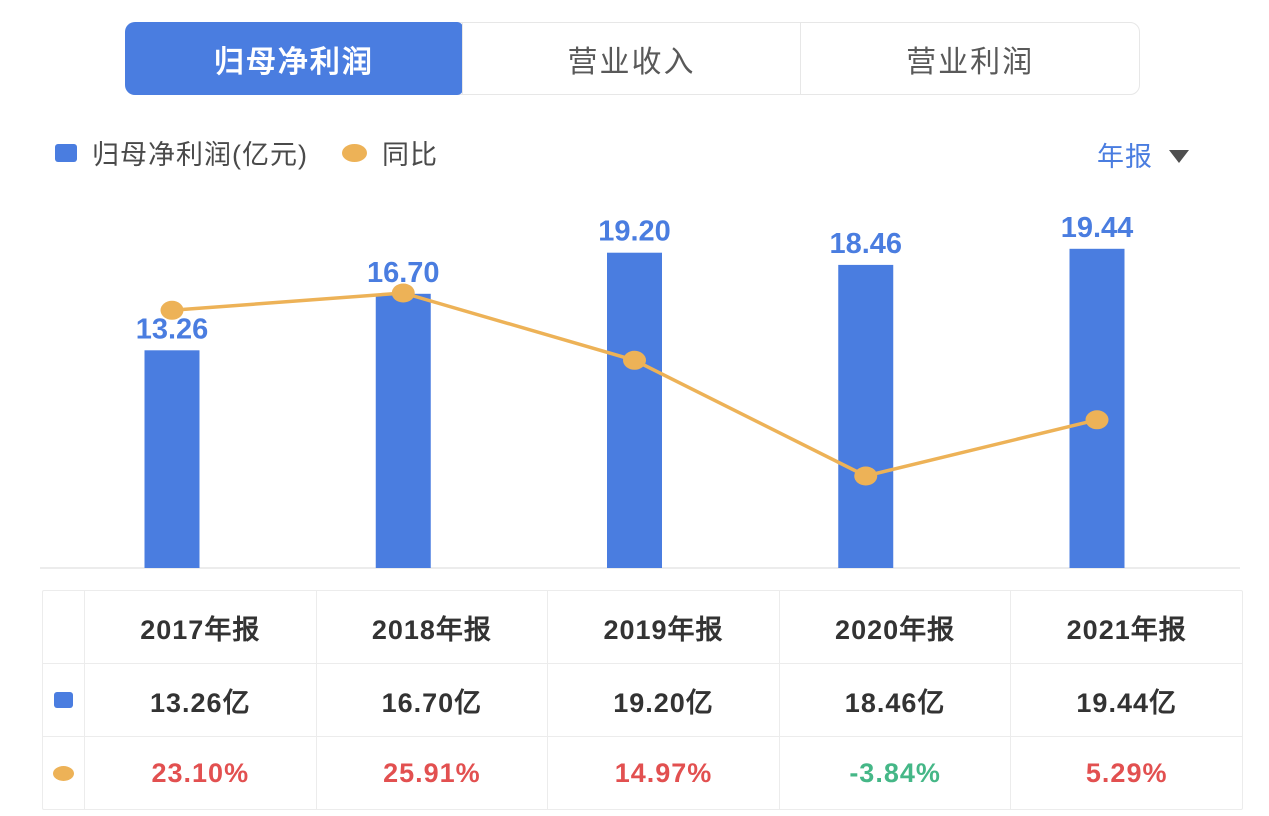  What do you see at coordinates (66, 152) in the screenshot?
I see `bar-series-swatch-icon` at bounding box center [66, 152].